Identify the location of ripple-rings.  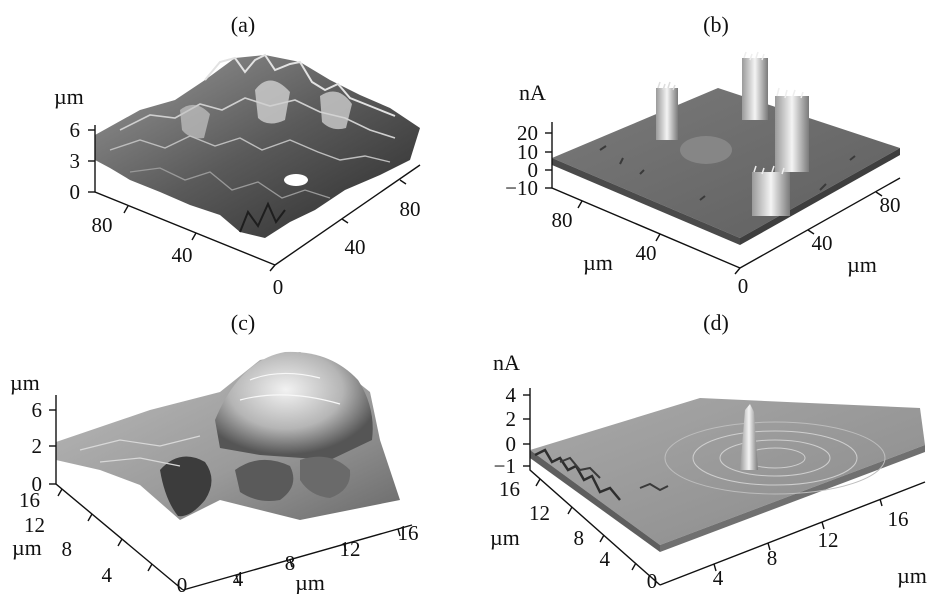
(775, 458).